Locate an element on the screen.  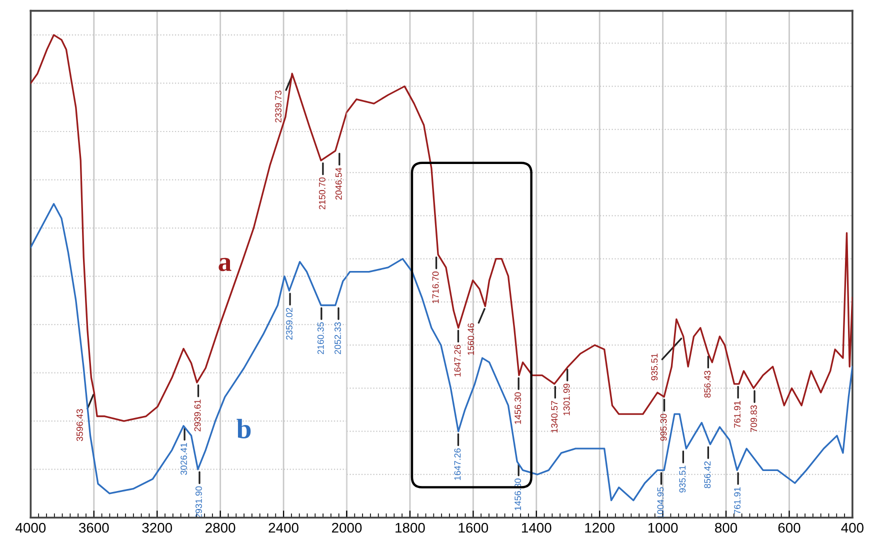
annotation: 2359.02 is located at coordinates (289, 324).